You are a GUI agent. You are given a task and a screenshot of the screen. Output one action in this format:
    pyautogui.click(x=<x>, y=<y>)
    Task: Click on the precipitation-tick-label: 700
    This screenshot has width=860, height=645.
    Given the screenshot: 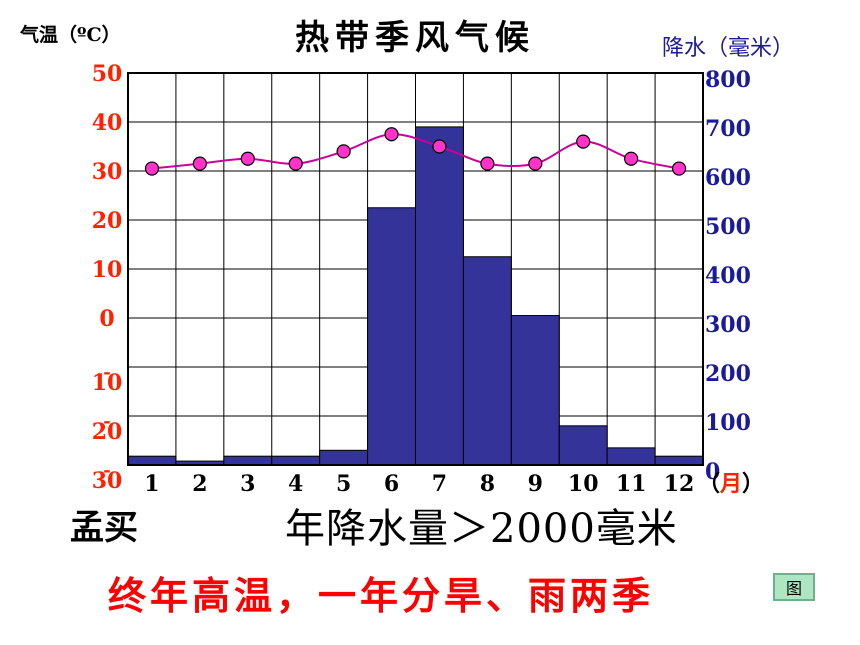 What is the action you would take?
    pyautogui.click(x=728, y=129)
    